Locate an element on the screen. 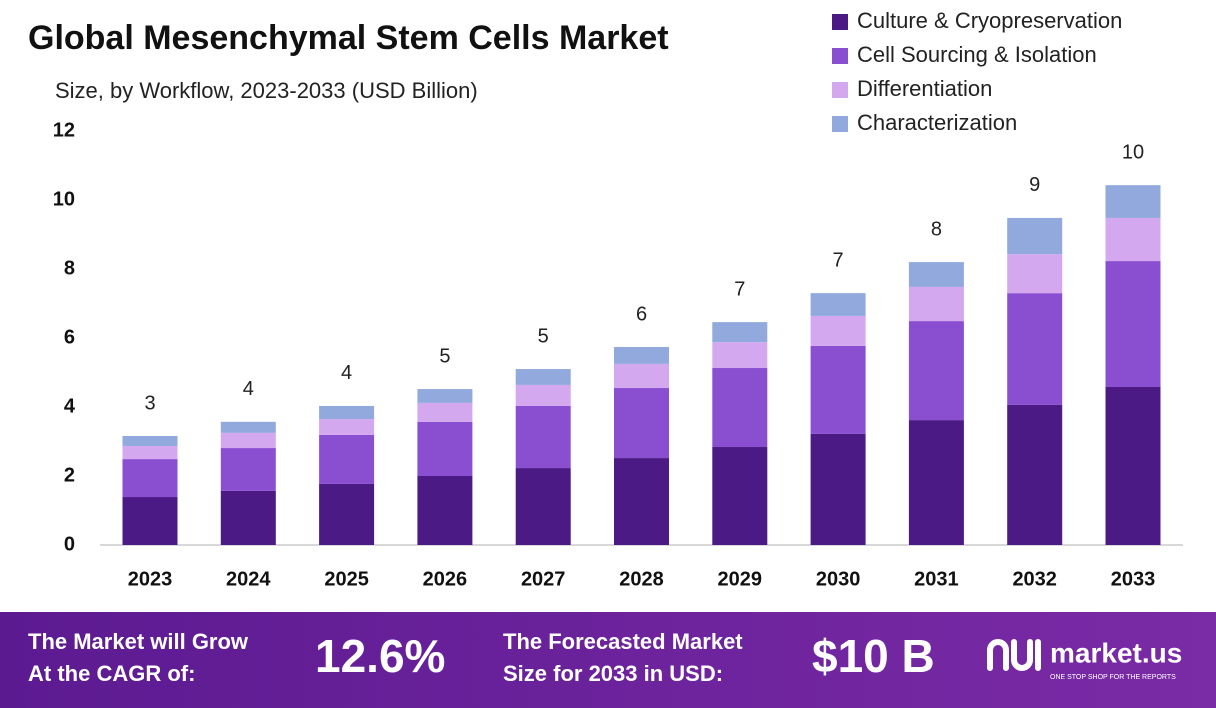 The height and width of the screenshot is (708, 1216). cagr-text: At the CAGR of: is located at coordinates (111, 673).